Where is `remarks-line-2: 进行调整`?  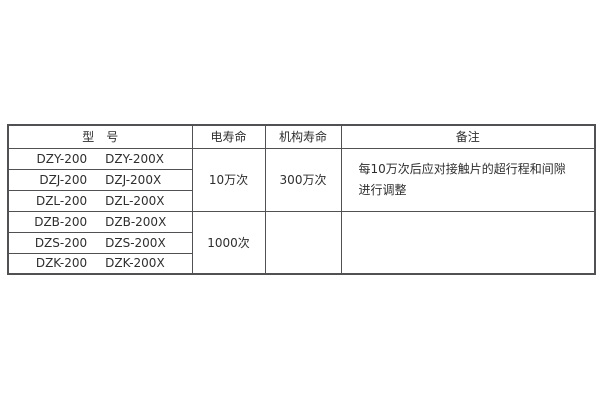
remarks-line-2: 进行调整 is located at coordinates (382, 189).